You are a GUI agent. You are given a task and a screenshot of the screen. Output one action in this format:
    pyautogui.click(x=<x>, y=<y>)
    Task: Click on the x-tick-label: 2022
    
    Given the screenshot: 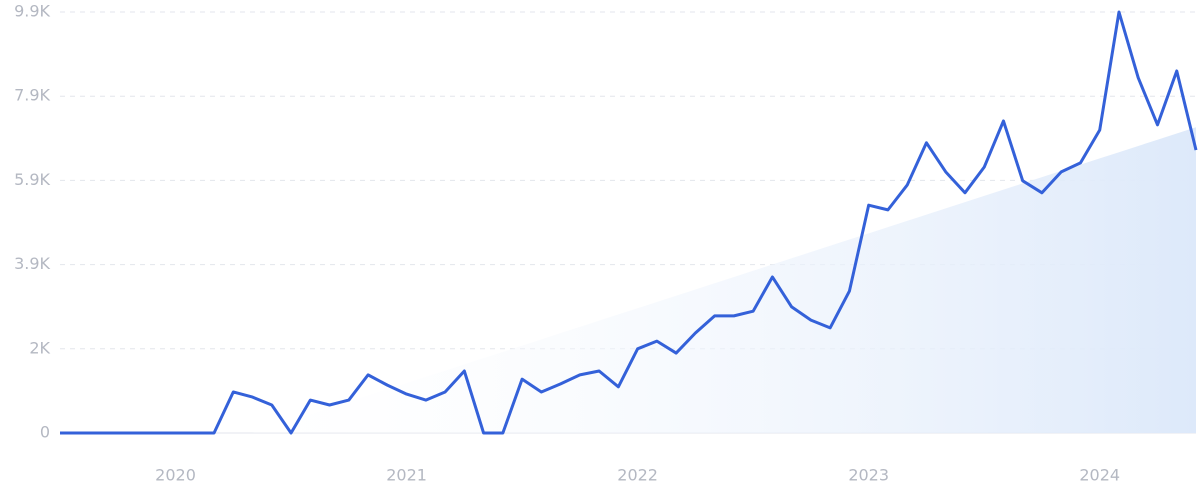 What is the action you would take?
    pyautogui.click(x=637, y=475)
    